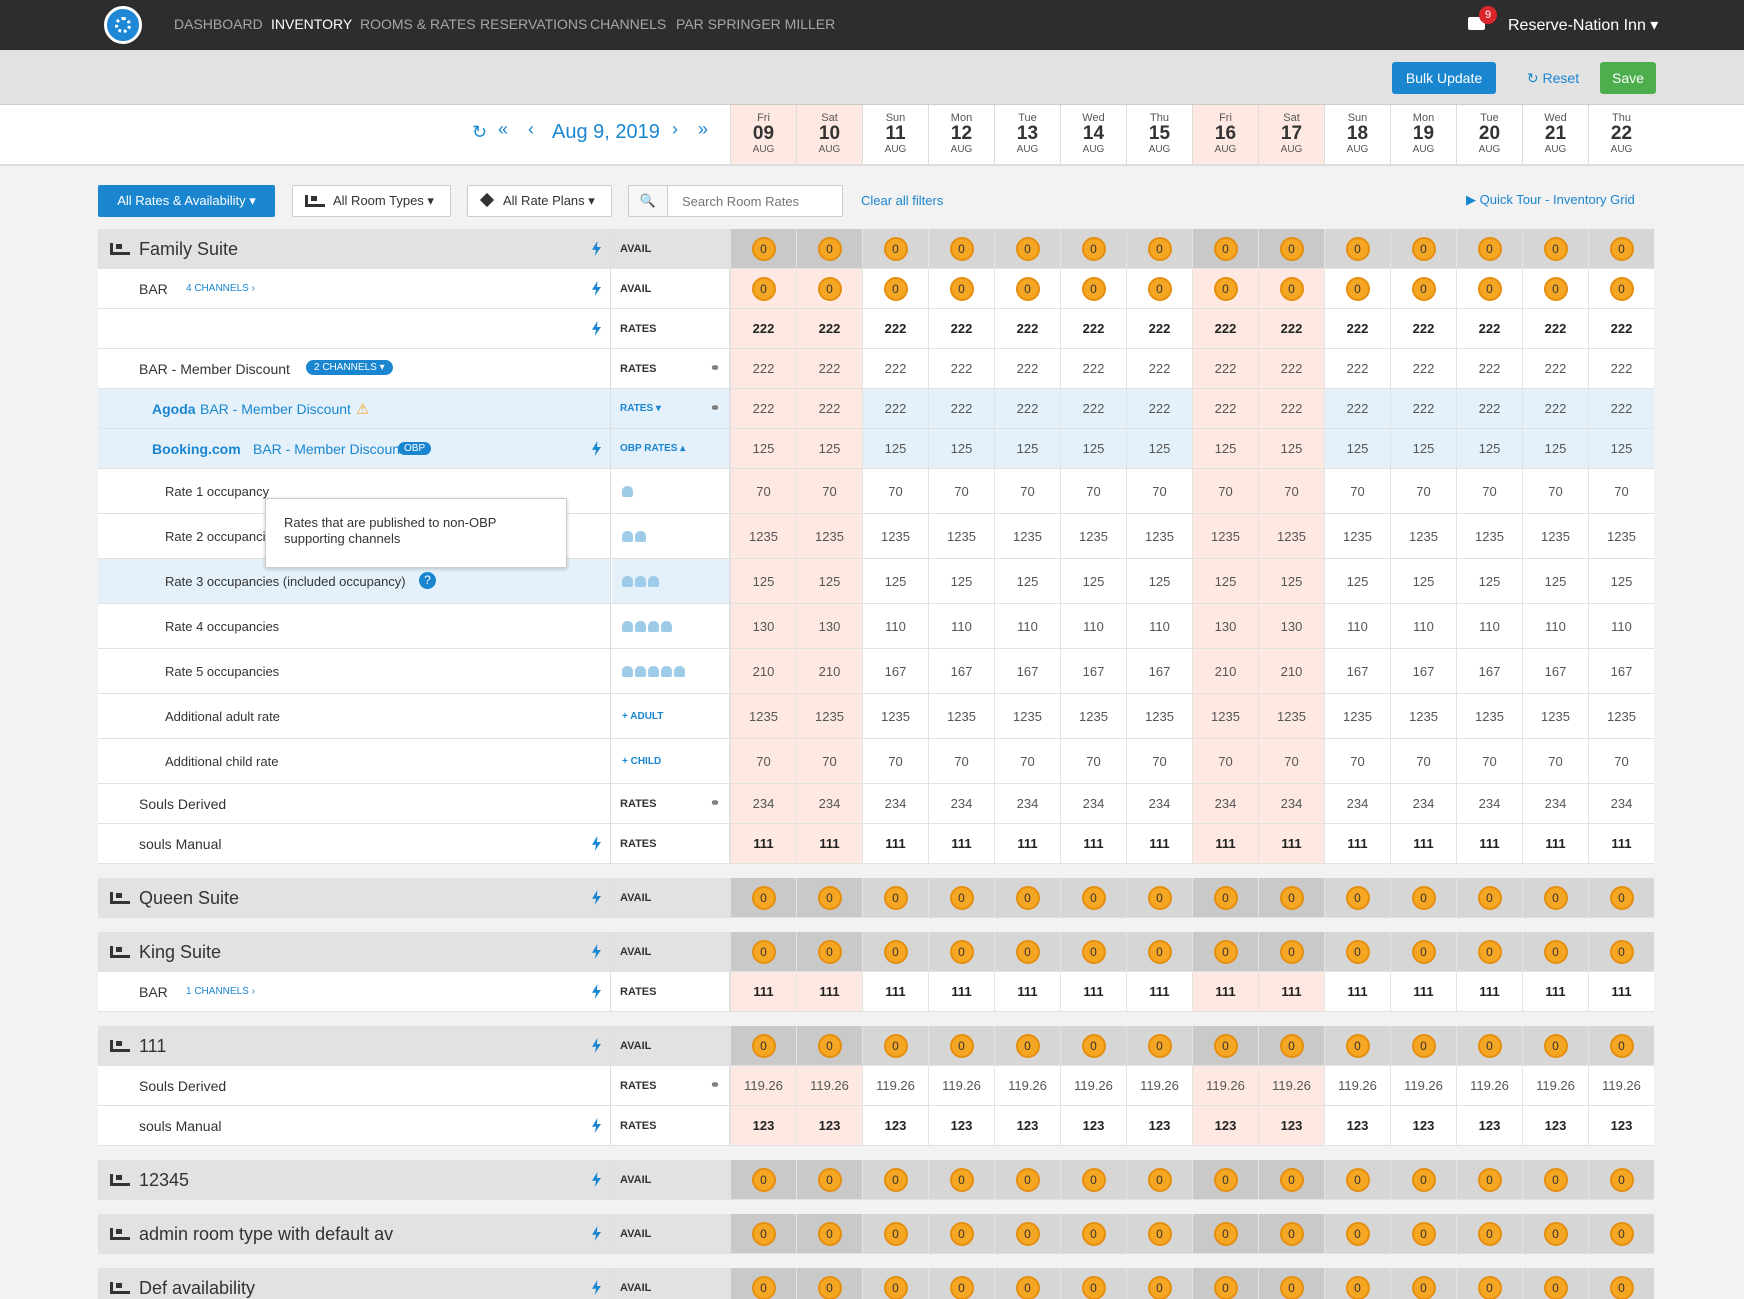  Describe the element at coordinates (895, 134) in the screenshot. I see `date-column: Sun 11 AUG` at that location.